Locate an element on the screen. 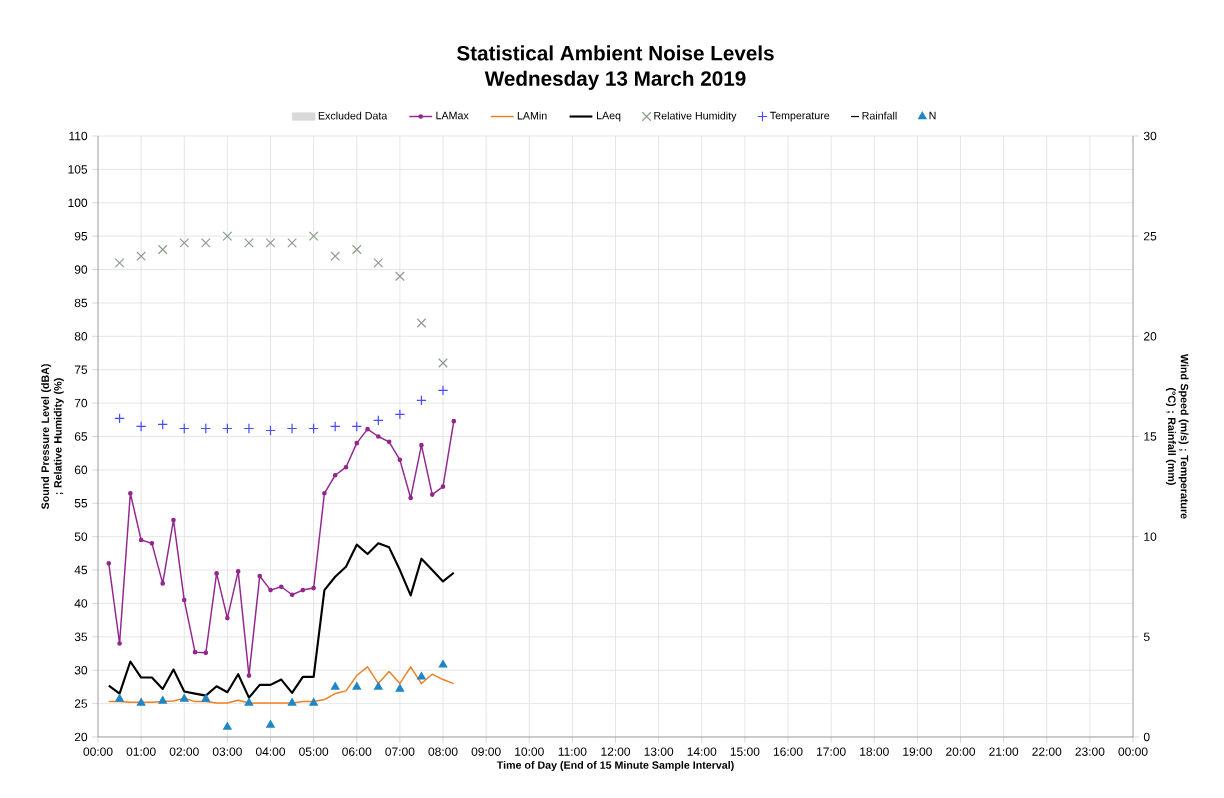 The width and height of the screenshot is (1224, 798). y2-tick-label: 30 is located at coordinates (1150, 136).